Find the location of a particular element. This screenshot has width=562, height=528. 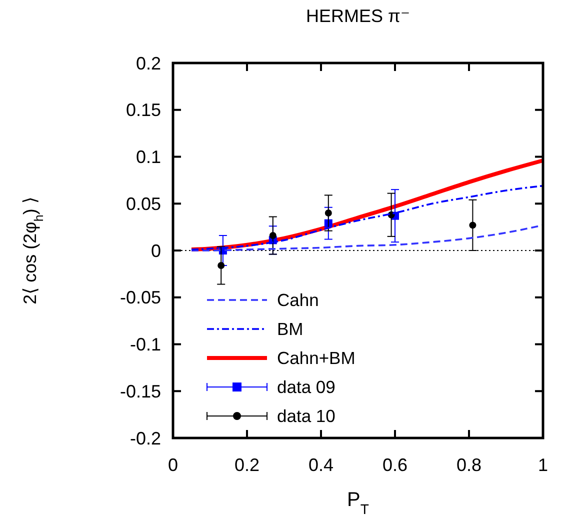

x-tick-label: 0.2 is located at coordinates (247, 465).